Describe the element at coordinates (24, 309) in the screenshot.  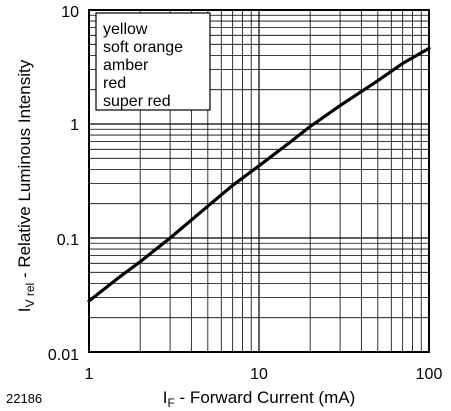
I see `y-axis-label-main: I` at that location.